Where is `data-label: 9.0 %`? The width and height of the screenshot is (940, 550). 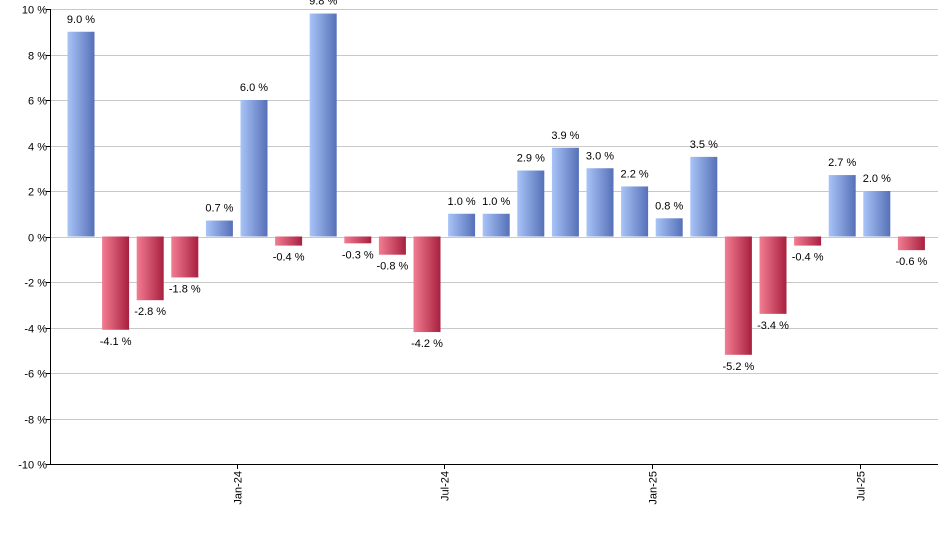
data-label: 9.0 % is located at coordinates (81, 20).